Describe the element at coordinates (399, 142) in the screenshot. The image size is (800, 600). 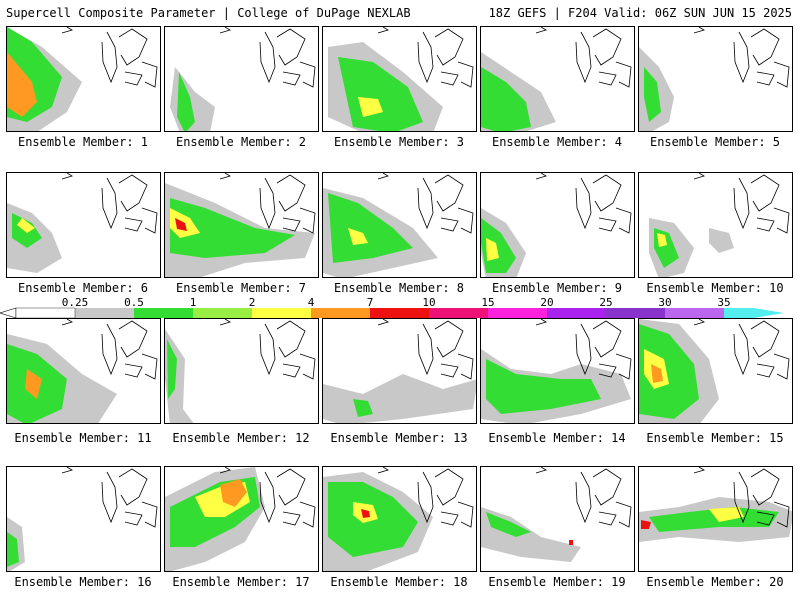
I see `ensemble-member-label: Ensemble Member: 3` at that location.